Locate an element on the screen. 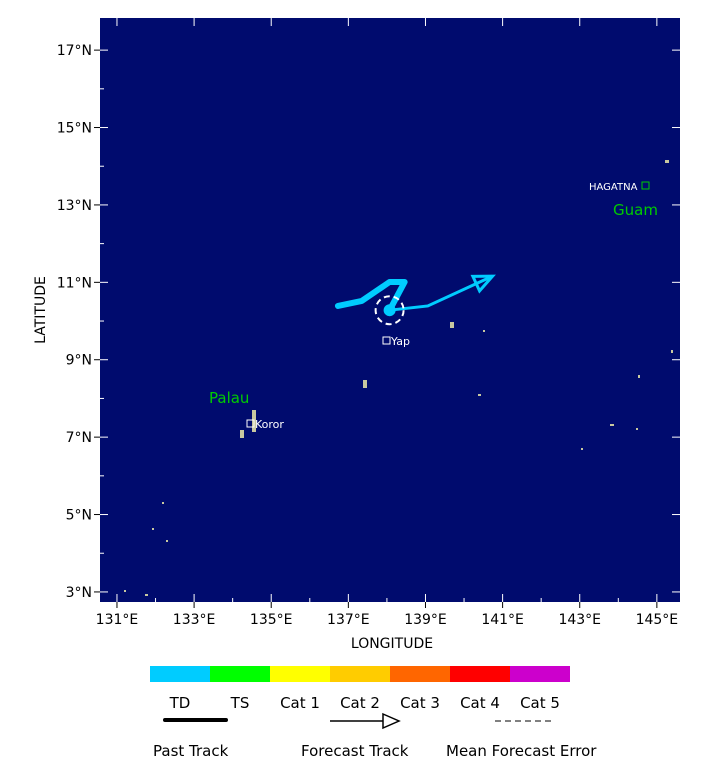 The width and height of the screenshot is (720, 760). lon-tick-label: 139°E is located at coordinates (425, 620).